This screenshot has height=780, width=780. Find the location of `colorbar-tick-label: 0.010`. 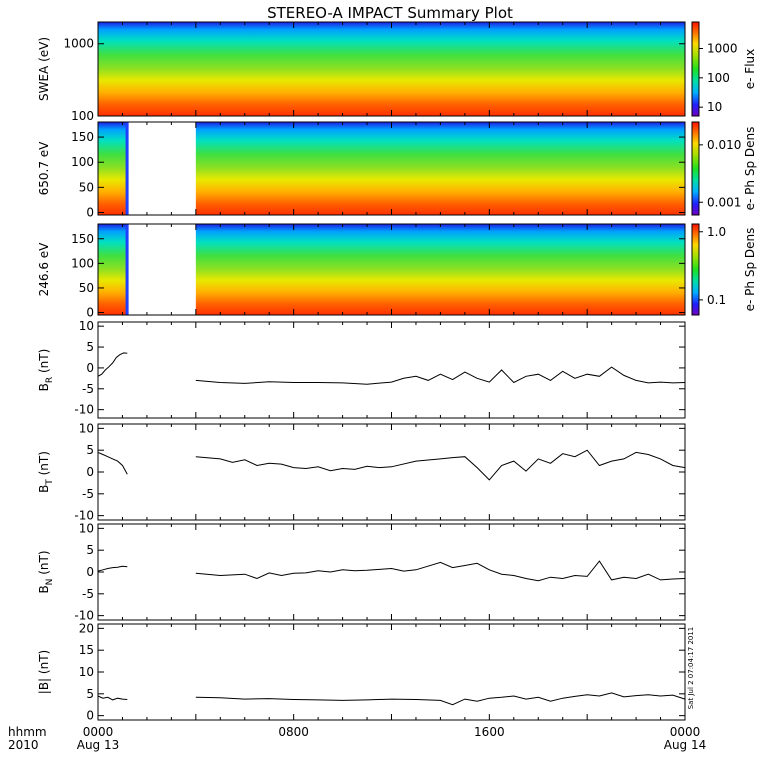

colorbar-tick-label: 0.010 is located at coordinates (724, 145).